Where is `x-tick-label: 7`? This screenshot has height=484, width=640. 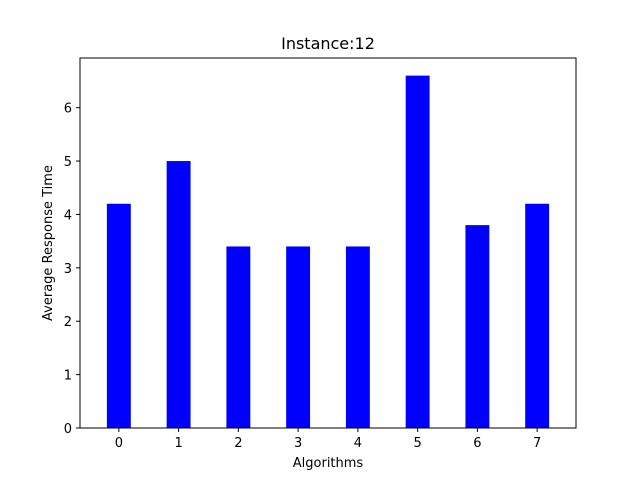 x-tick-label: 7 is located at coordinates (537, 443).